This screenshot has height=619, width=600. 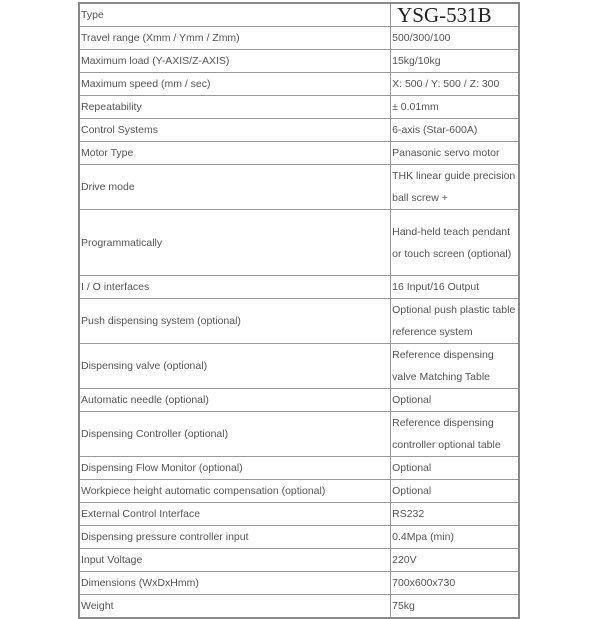 I want to click on spec-label: Dimensions (WxDxHmm), so click(x=235, y=583).